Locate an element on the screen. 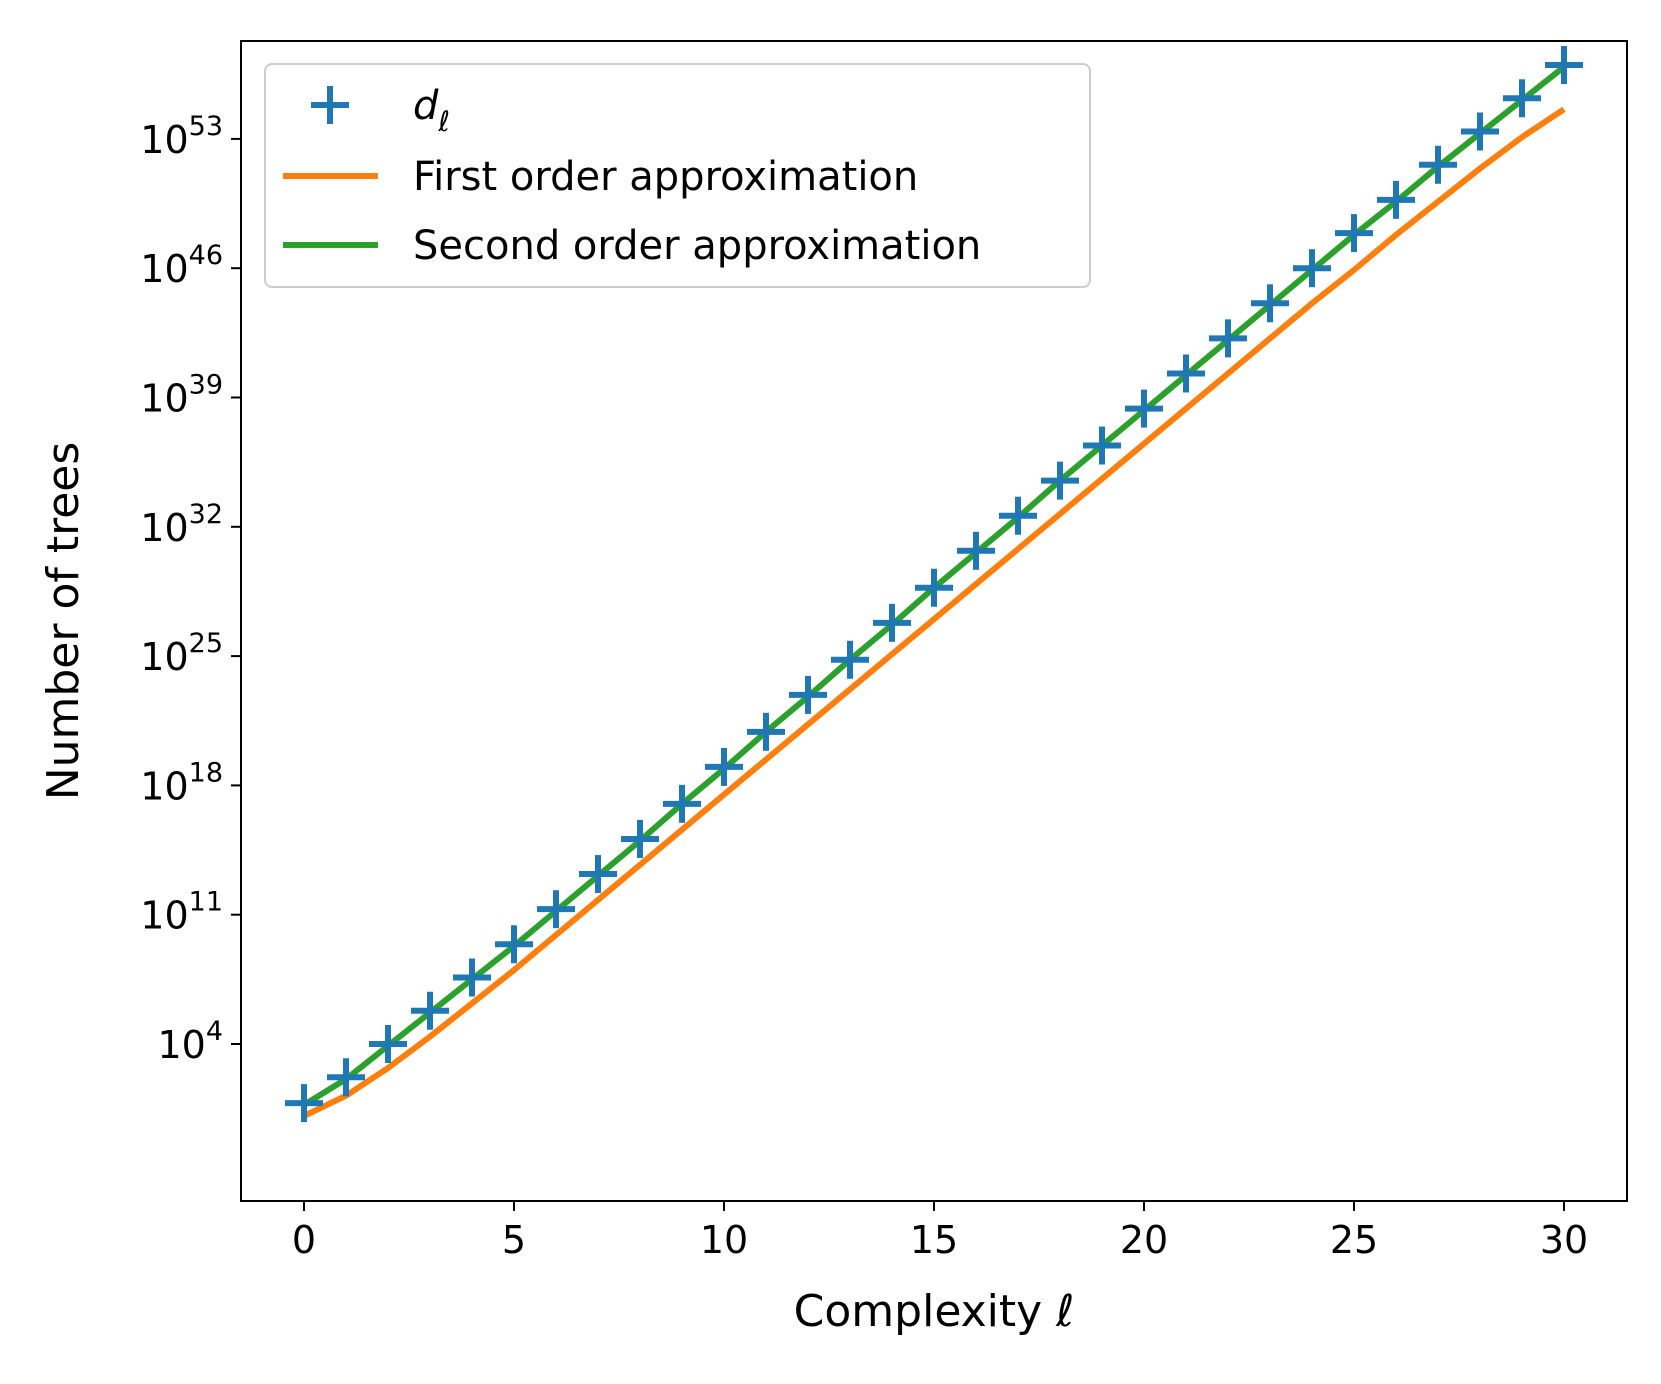 The width and height of the screenshot is (1661, 1384). legend-marker-d is located at coordinates (330, 105).